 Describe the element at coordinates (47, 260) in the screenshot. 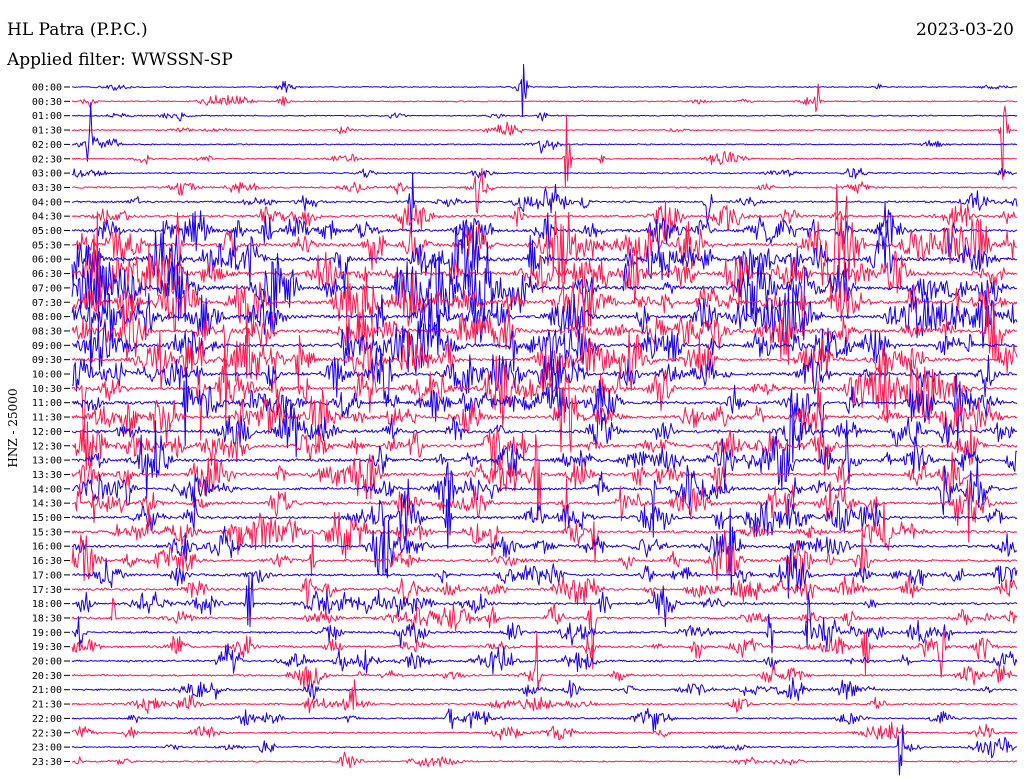

I see `time-tick-label: 06:00` at that location.